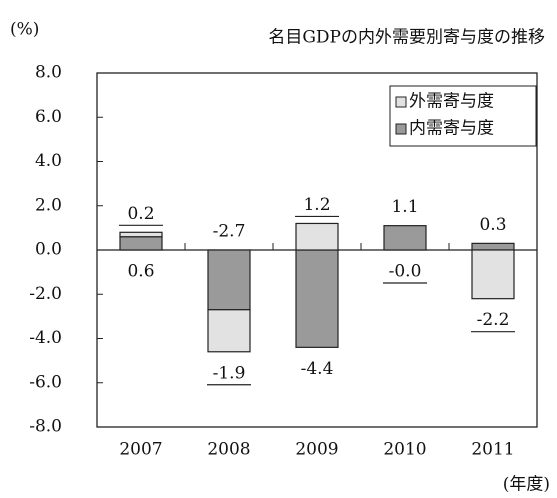  Describe the element at coordinates (404, 450) in the screenshot. I see `x-tick-label: 2010` at that location.